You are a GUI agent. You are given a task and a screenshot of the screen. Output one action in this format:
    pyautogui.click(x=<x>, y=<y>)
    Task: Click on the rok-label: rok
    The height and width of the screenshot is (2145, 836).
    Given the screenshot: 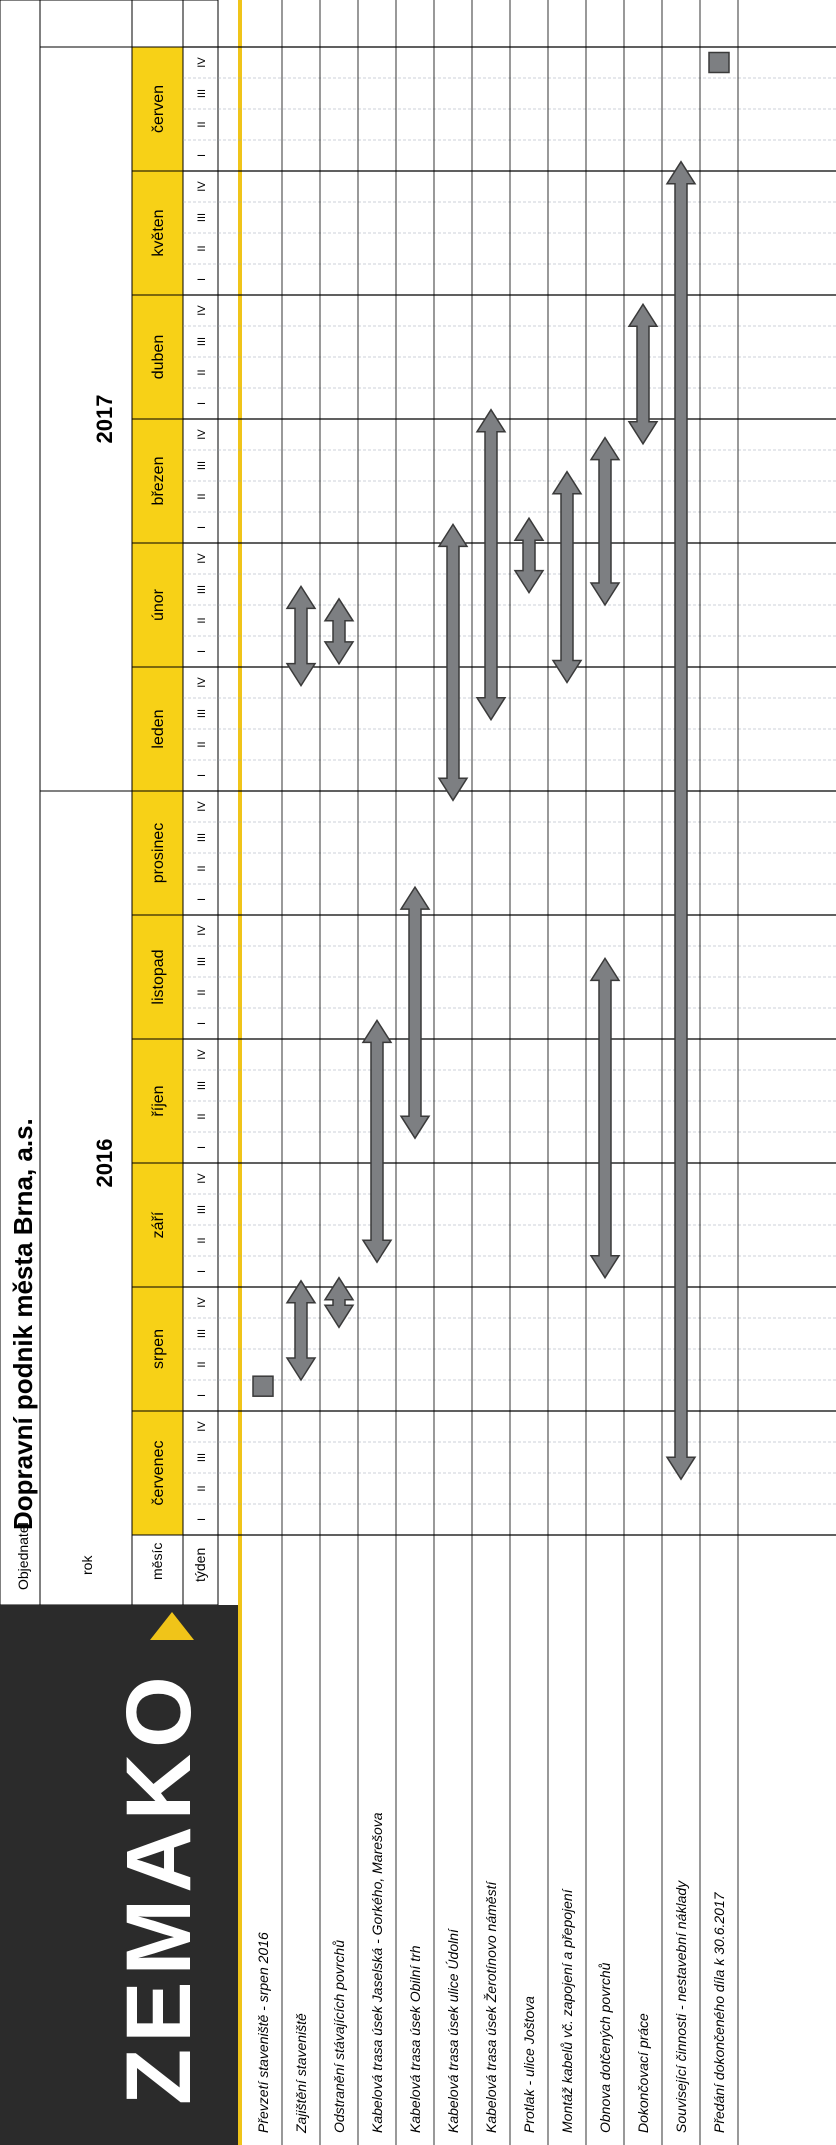 What is the action you would take?
    pyautogui.click(x=87, y=1565)
    